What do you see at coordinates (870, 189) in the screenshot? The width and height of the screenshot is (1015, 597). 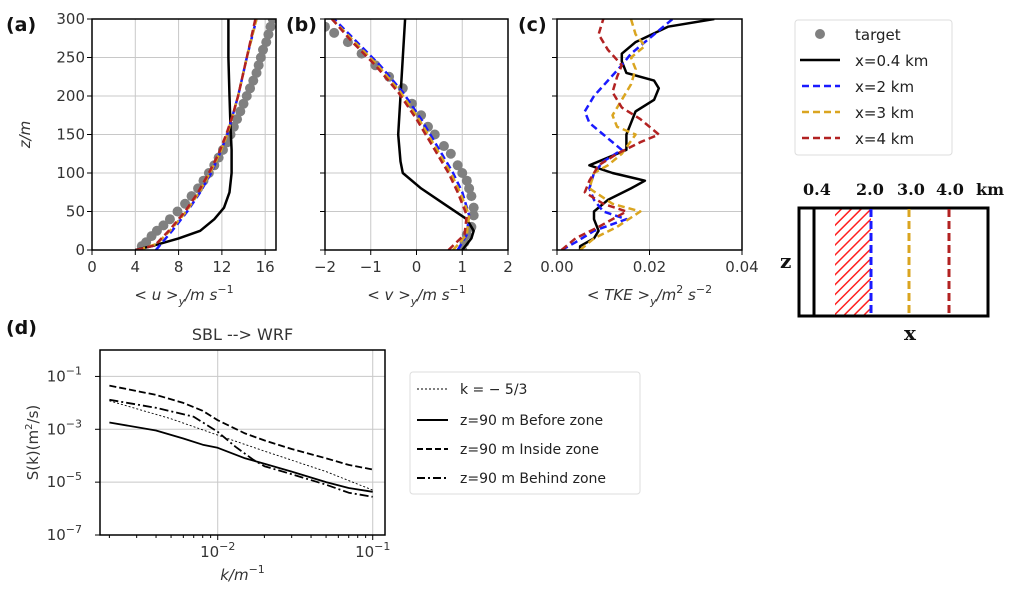 I see `schematic-label-2: 2.0` at bounding box center [870, 189].